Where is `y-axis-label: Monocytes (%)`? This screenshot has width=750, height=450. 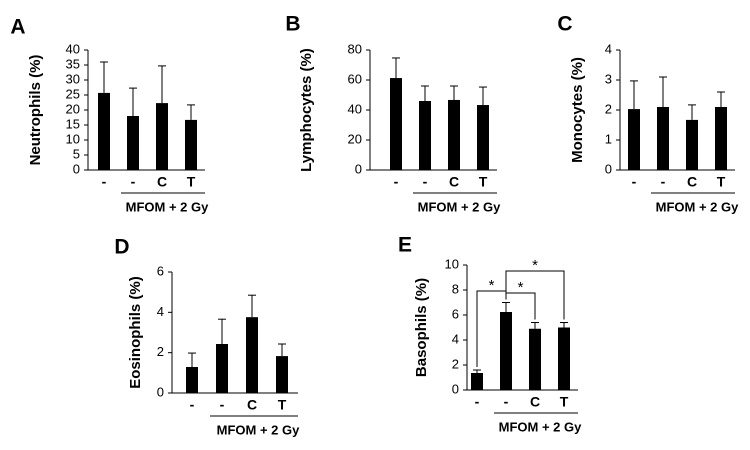 y-axis-label: Monocytes (%) is located at coordinates (577, 110).